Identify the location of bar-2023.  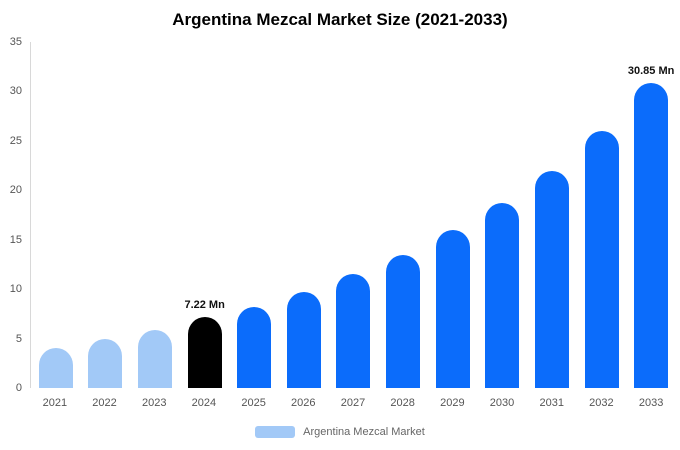
(155, 358).